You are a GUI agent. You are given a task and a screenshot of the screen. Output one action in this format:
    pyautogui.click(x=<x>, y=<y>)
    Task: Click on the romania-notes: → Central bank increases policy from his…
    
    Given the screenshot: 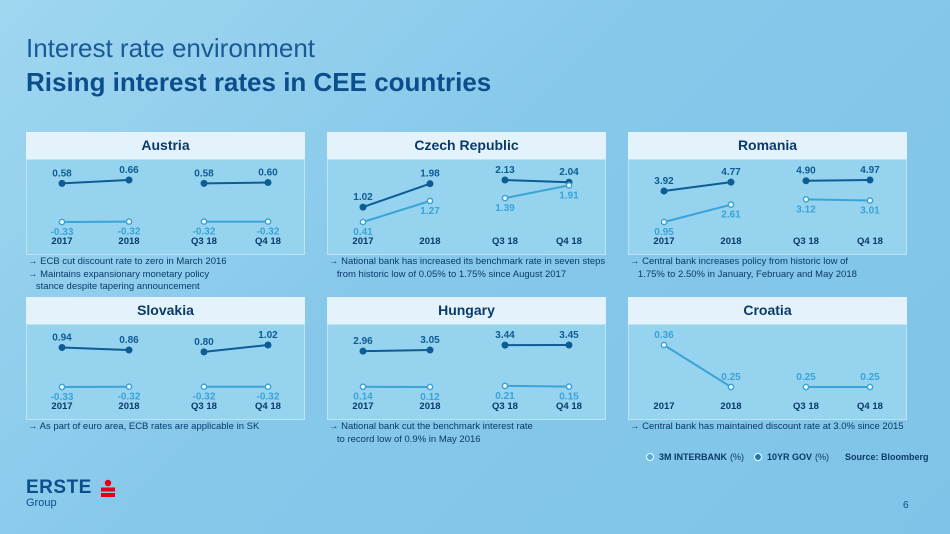 What is the action you would take?
    pyautogui.click(x=743, y=268)
    